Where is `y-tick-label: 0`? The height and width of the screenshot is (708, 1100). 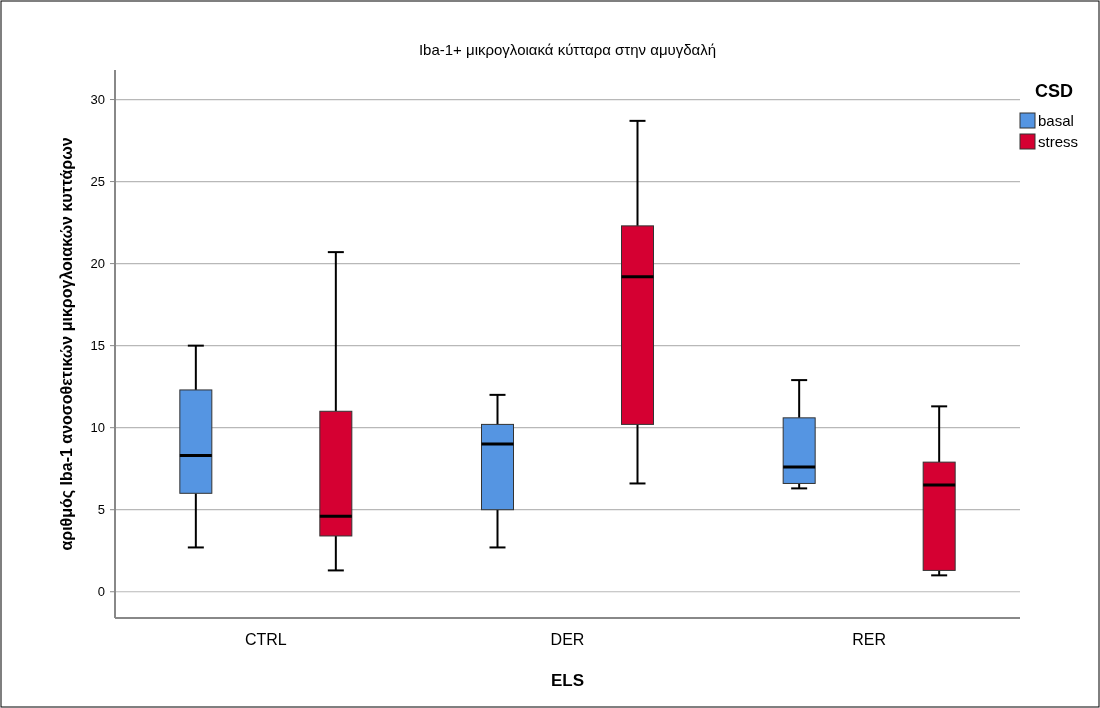 y-tick-label: 0 is located at coordinates (101, 592).